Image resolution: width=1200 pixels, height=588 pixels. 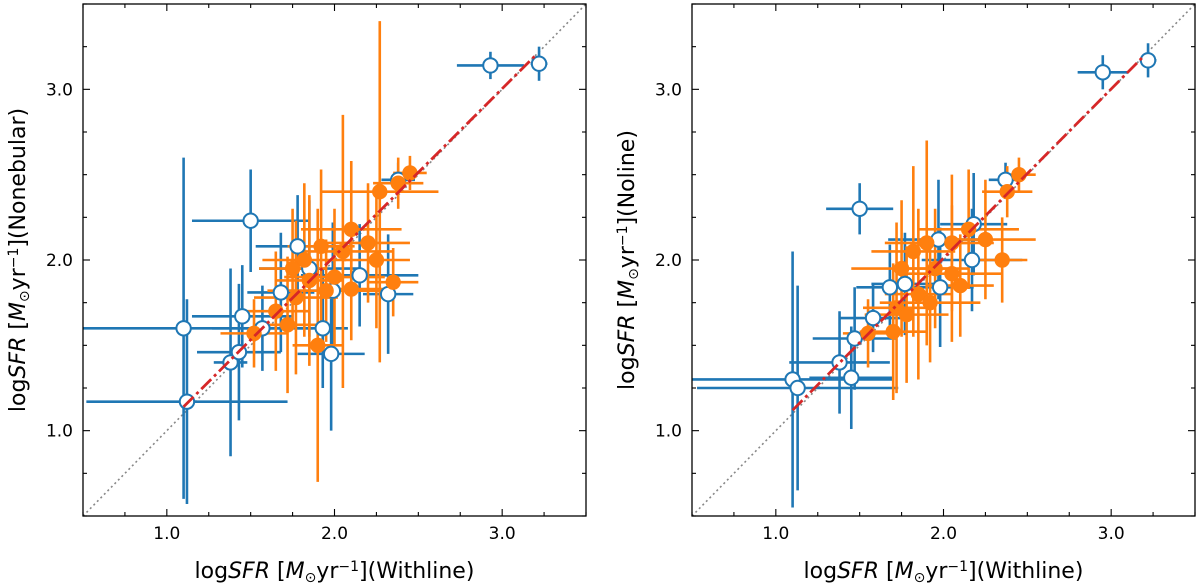 What do you see at coordinates (19, 260) in the screenshot?
I see `y-axis-label: logSFR [M⊙yr−1](Nonebular)` at bounding box center [19, 260].